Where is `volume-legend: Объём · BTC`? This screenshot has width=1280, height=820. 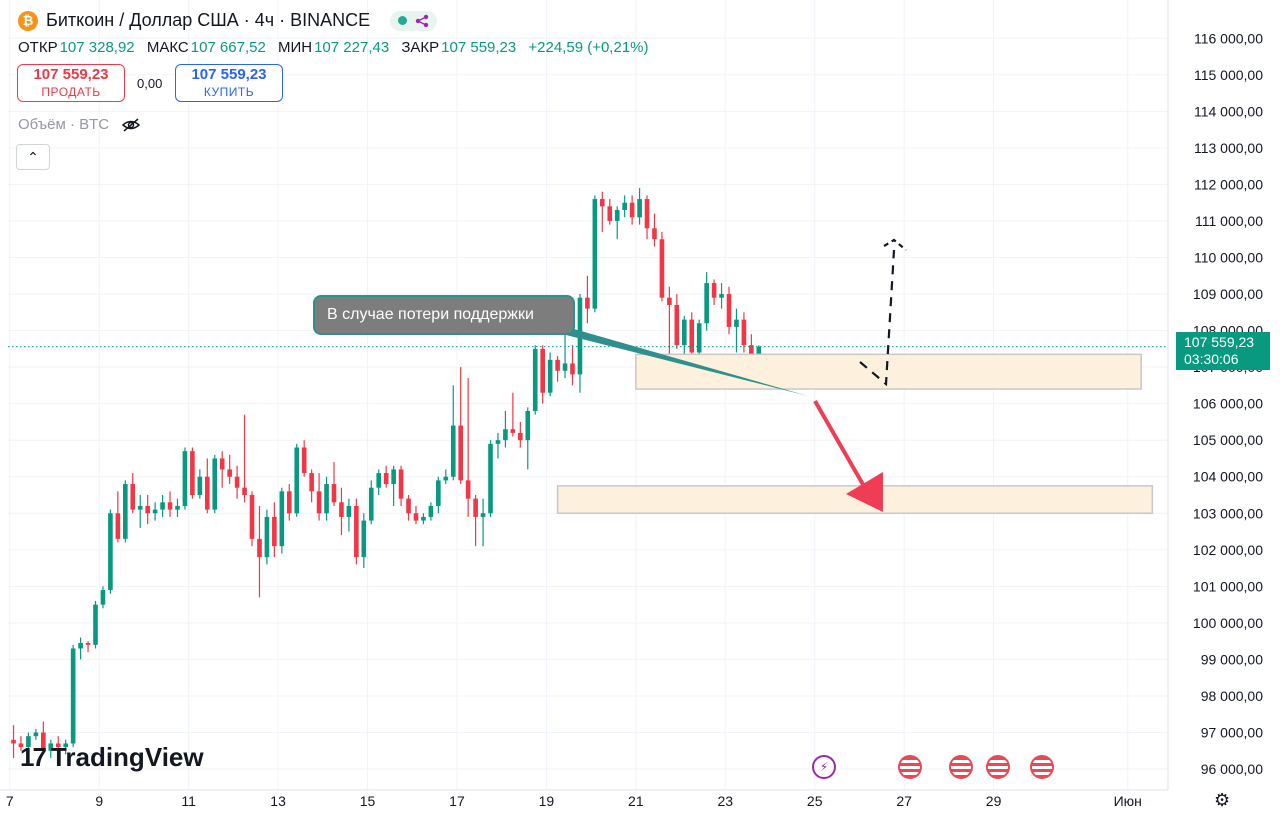
volume-legend: Объём · BTC is located at coordinates (79, 124).